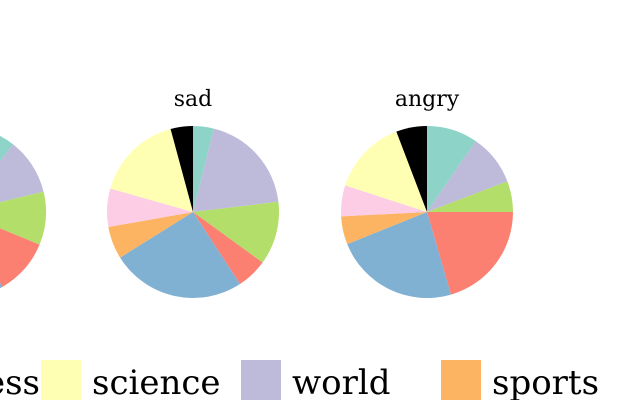 The image size is (640, 400). Describe the element at coordinates (193, 99) in the screenshot. I see `chart-title: sad` at that location.